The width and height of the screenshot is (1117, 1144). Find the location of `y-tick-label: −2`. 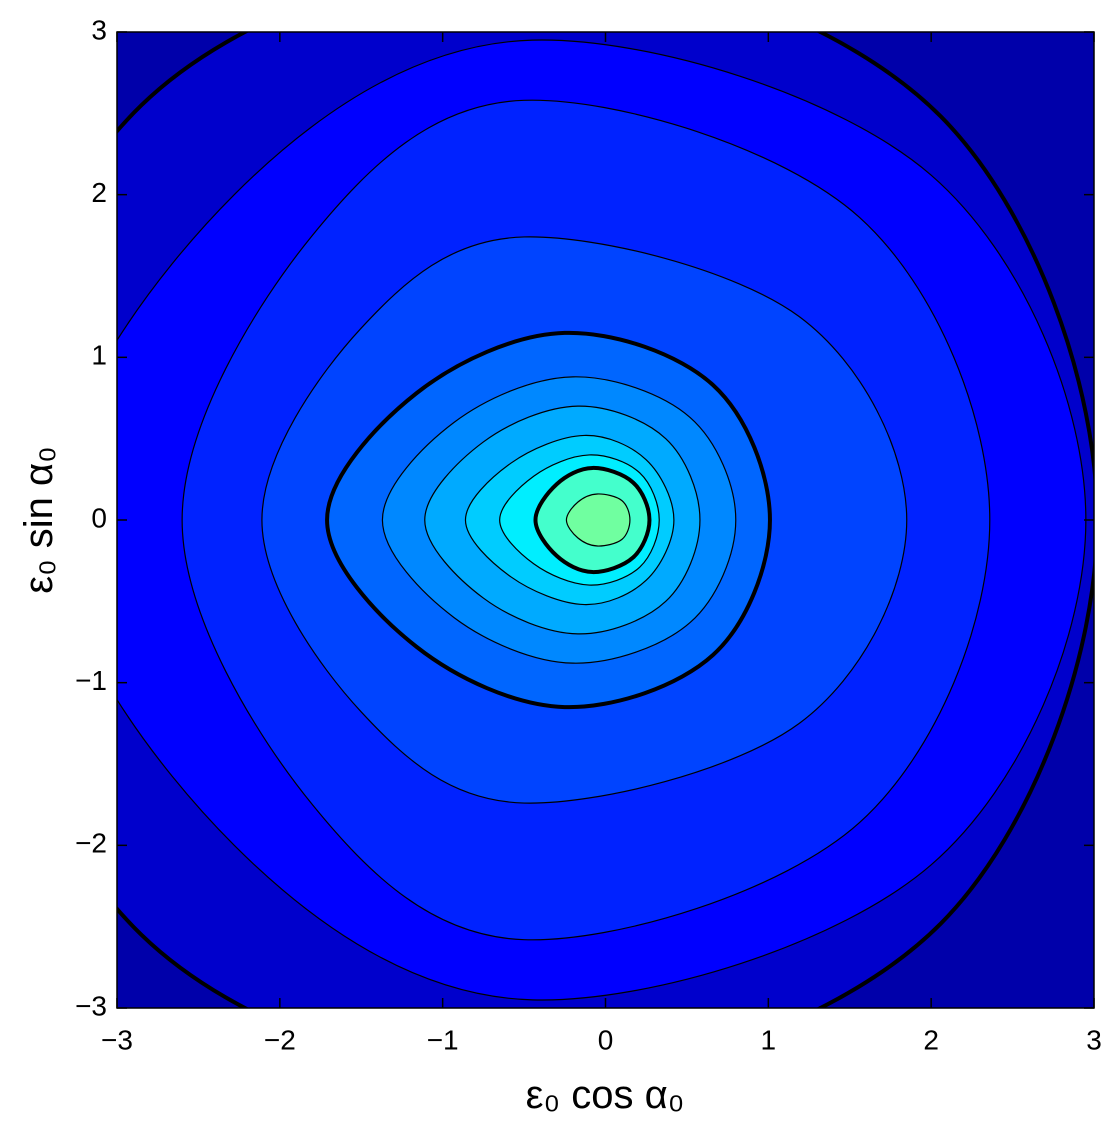

y-tick-label: −2 is located at coordinates (91, 843).